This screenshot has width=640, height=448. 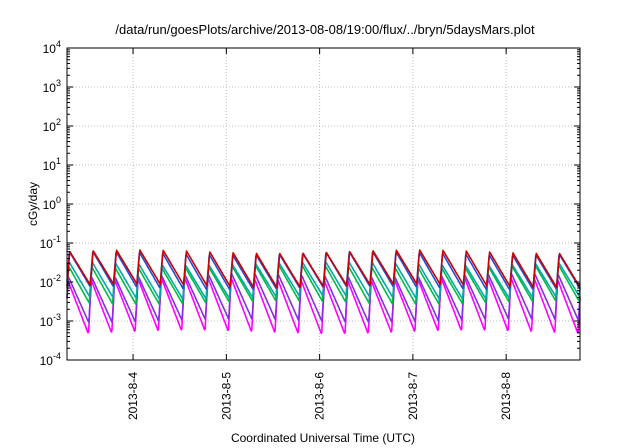 I want to click on y-tick-label: 10⁻², so click(x=50, y=281).